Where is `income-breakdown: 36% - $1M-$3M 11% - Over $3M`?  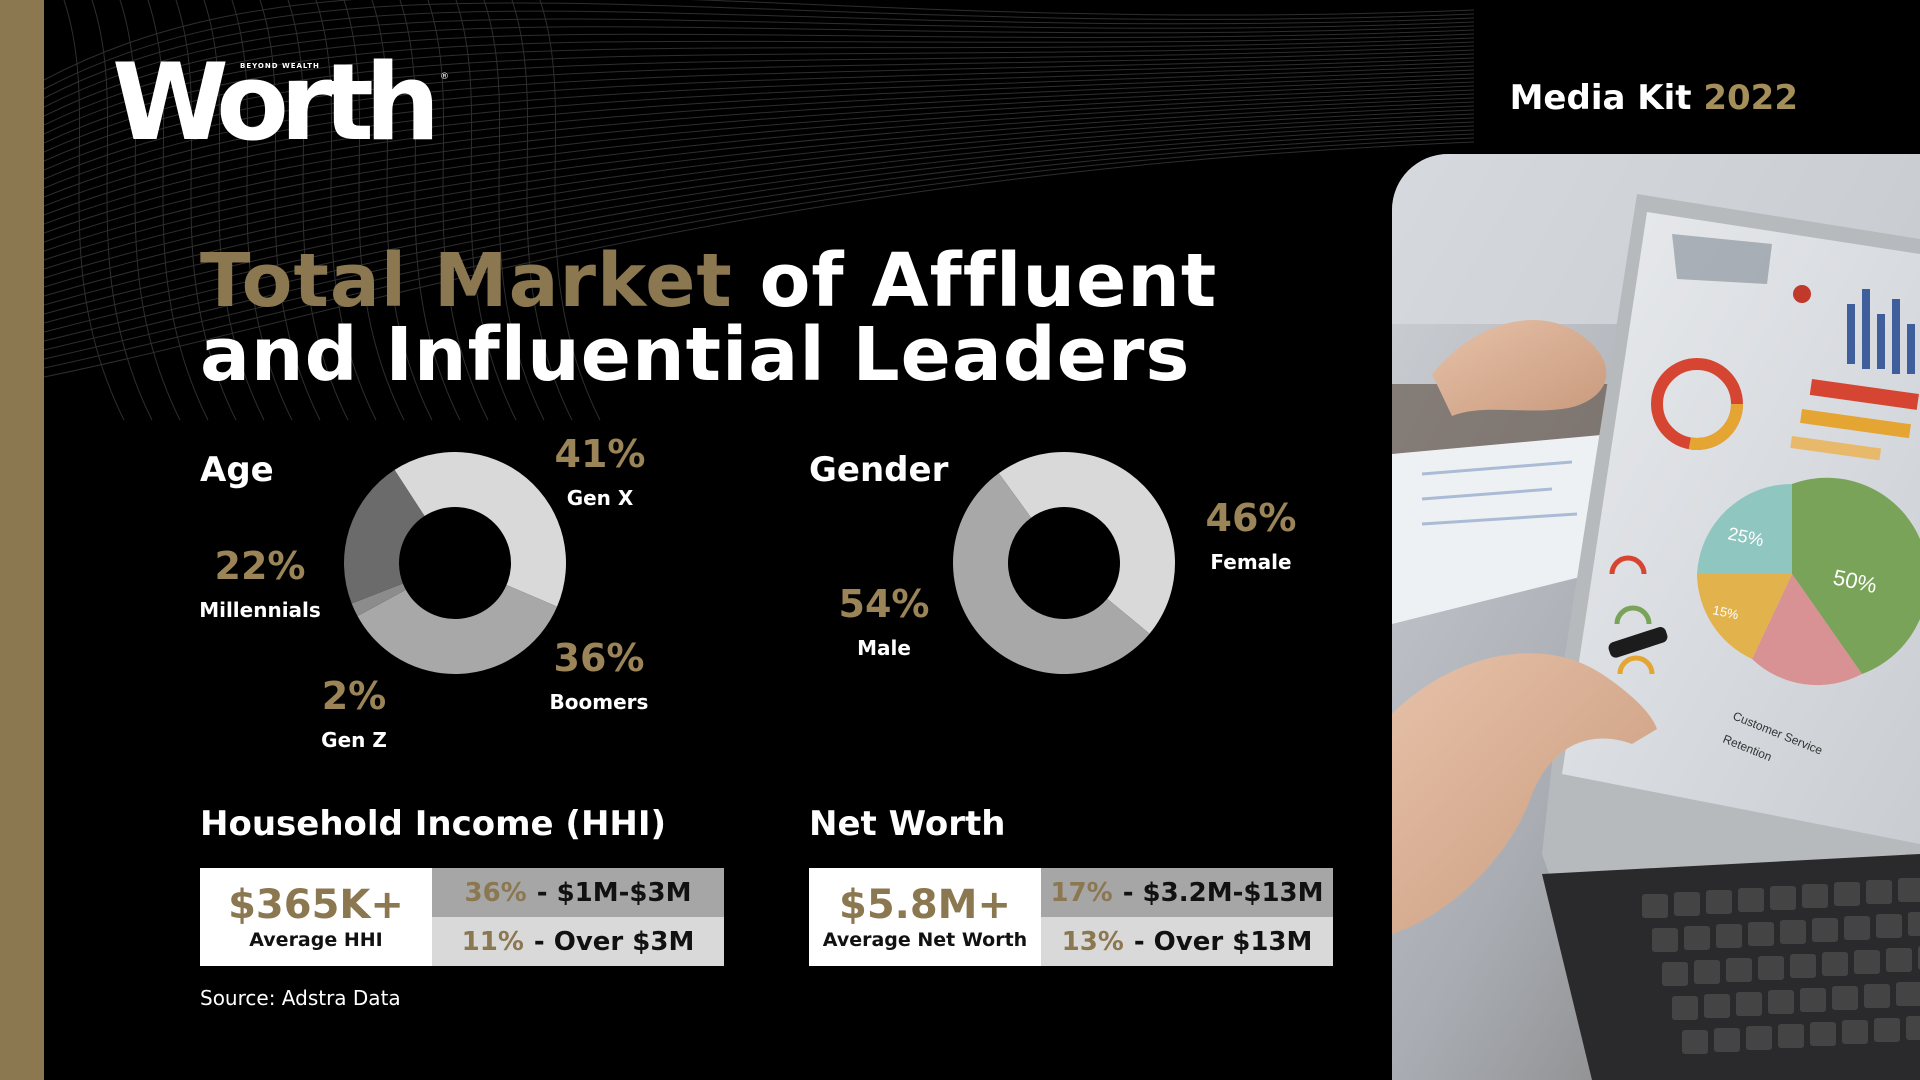 income-breakdown: 36% - $1M-$3M 11% - Over $3M is located at coordinates (578, 917).